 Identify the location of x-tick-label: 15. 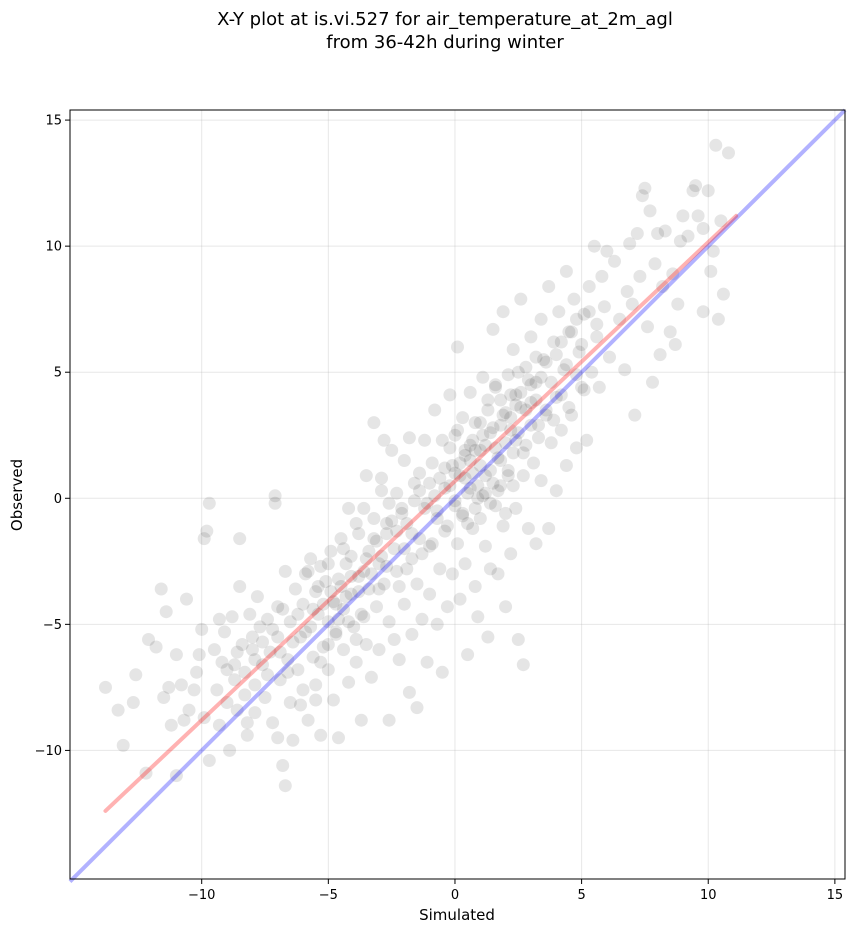
(835, 895).